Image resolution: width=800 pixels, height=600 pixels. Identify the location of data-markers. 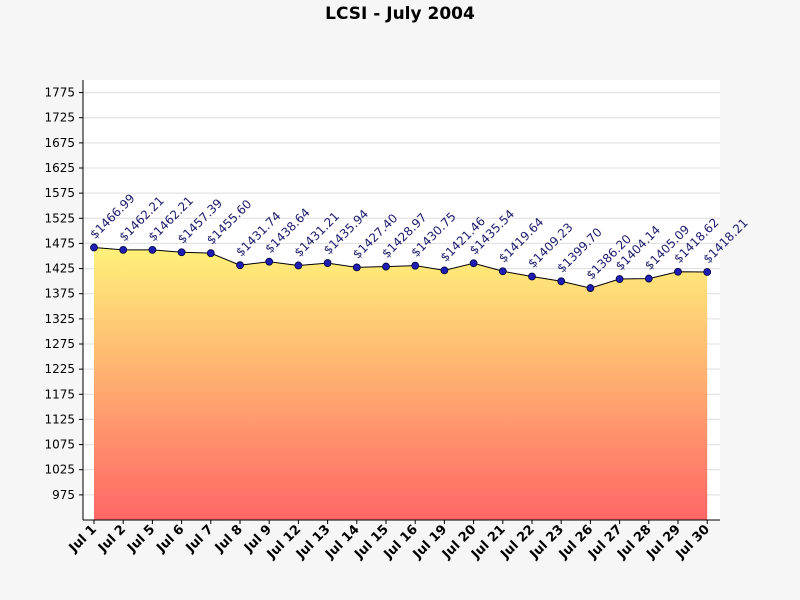
(401, 267).